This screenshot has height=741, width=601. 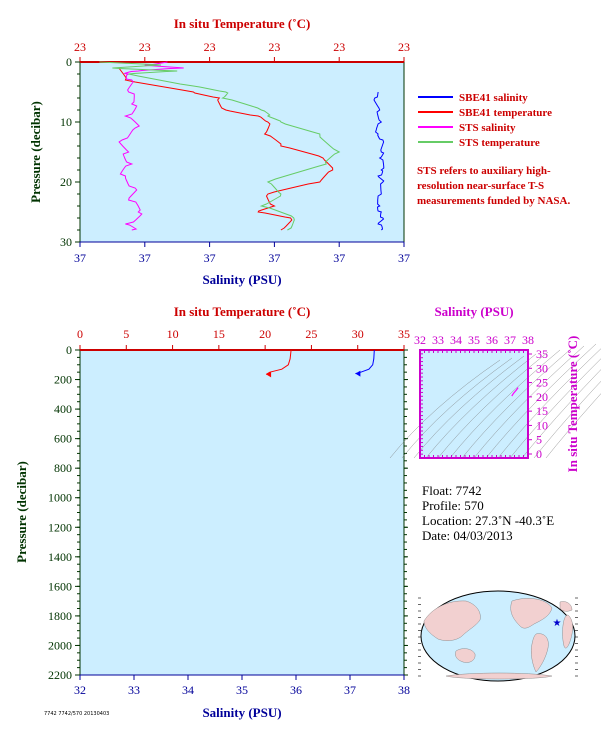 I want to click on bottom-chart-bottom-tick-label: 36, so click(x=296, y=690).